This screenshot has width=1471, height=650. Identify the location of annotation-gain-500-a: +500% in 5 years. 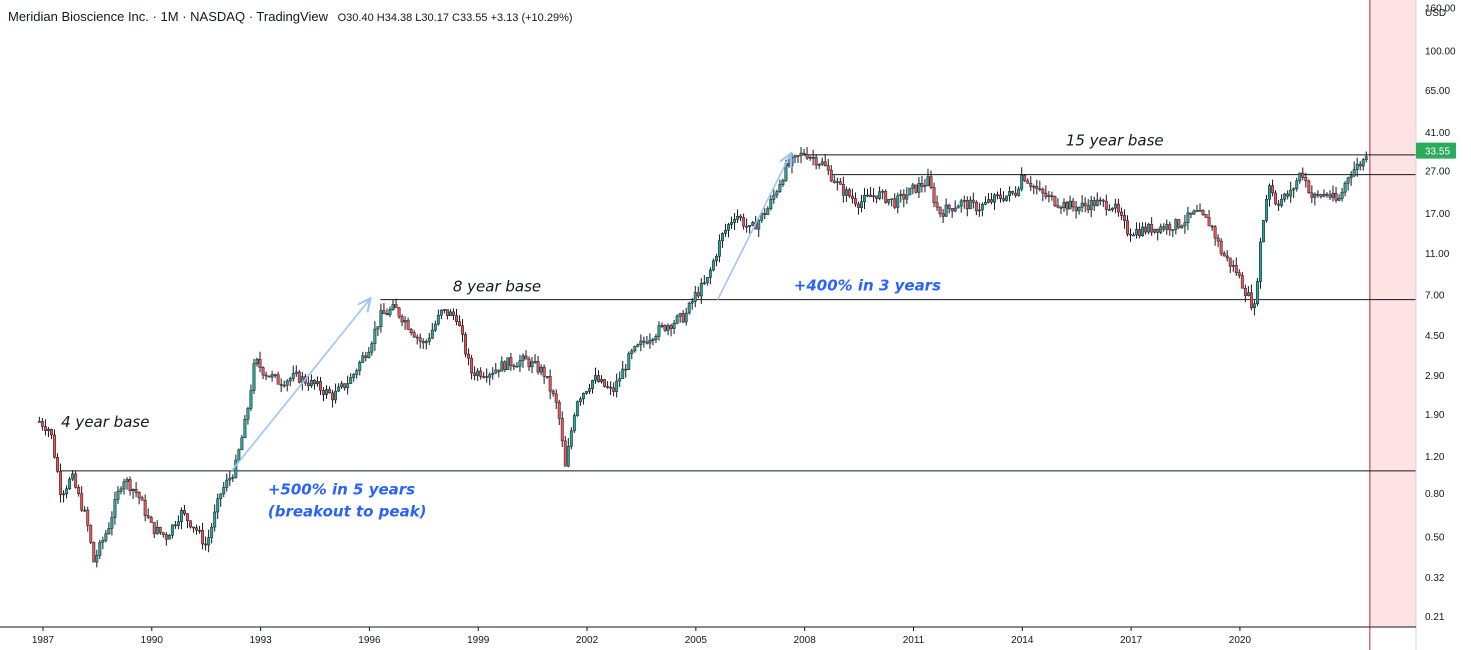
(341, 489).